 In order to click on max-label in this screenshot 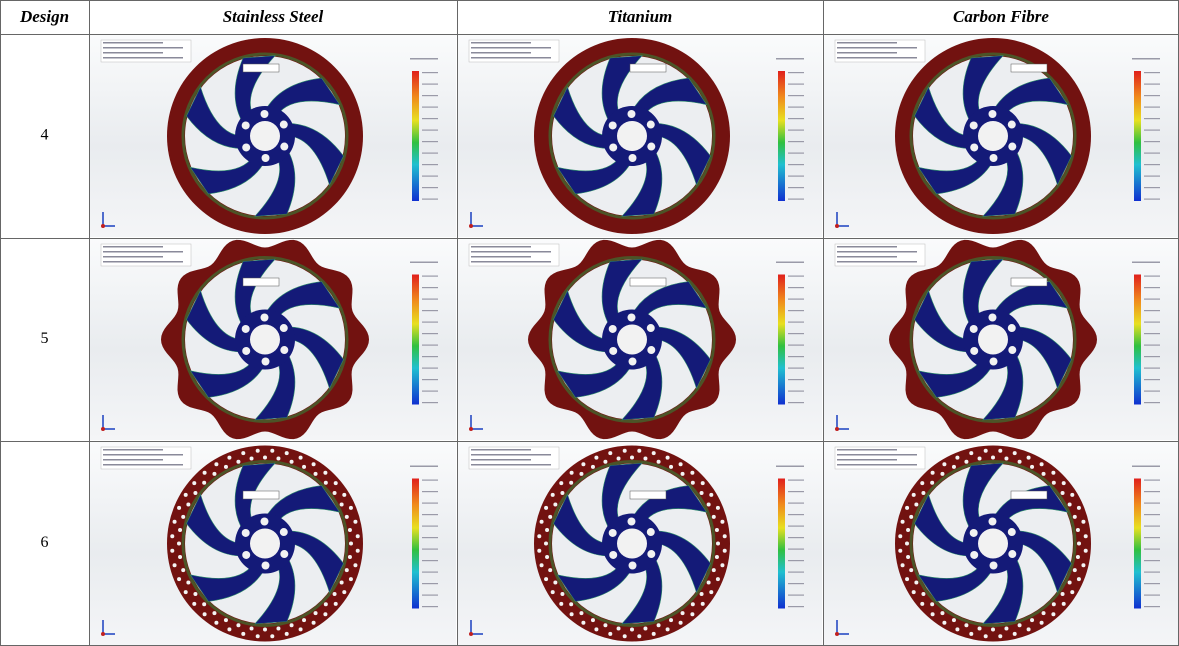, I will do `click(1029, 282)`.